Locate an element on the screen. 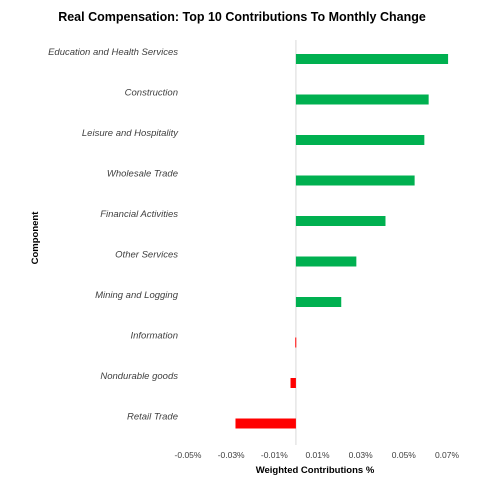 This screenshot has width=492, height=481. x-tick-label: 0.05% is located at coordinates (404, 455).